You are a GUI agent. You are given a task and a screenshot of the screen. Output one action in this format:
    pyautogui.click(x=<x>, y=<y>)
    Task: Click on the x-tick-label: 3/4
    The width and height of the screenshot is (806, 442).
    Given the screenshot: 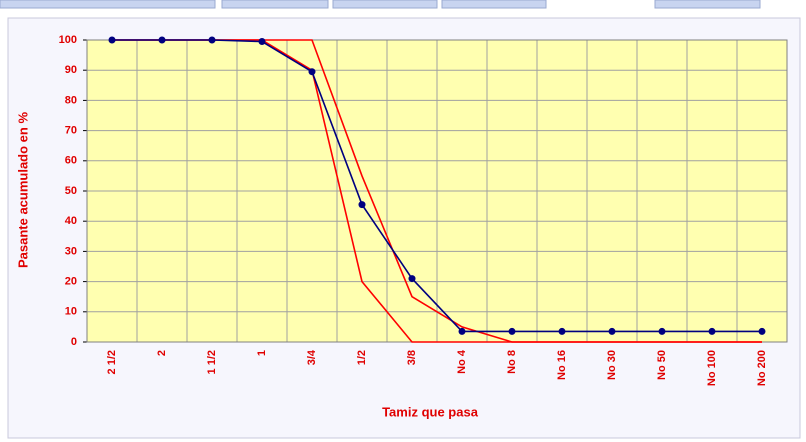 What is the action you would take?
    pyautogui.click(x=312, y=357)
    